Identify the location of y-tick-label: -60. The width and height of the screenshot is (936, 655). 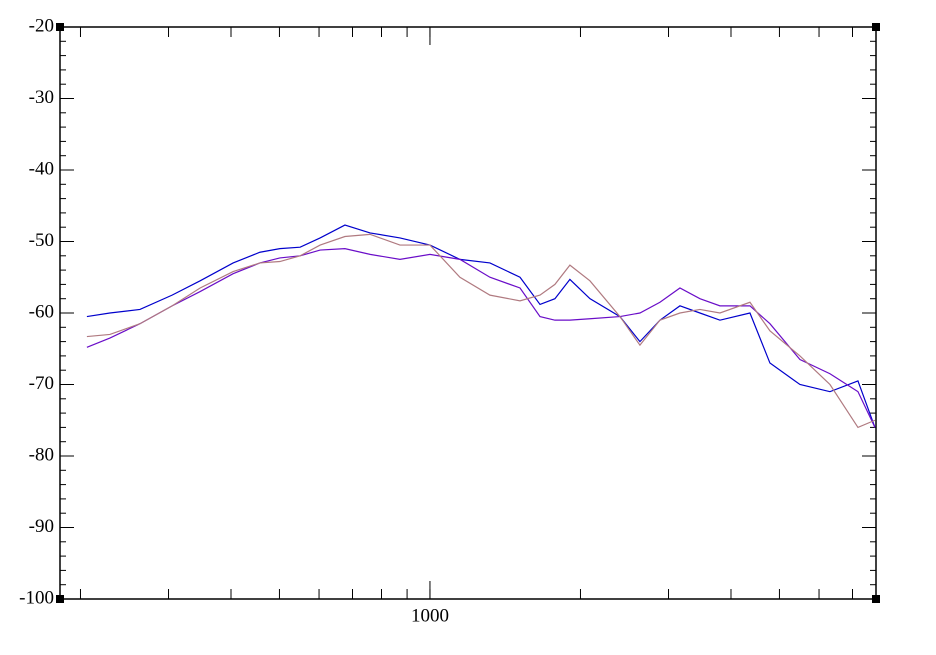
(41, 311).